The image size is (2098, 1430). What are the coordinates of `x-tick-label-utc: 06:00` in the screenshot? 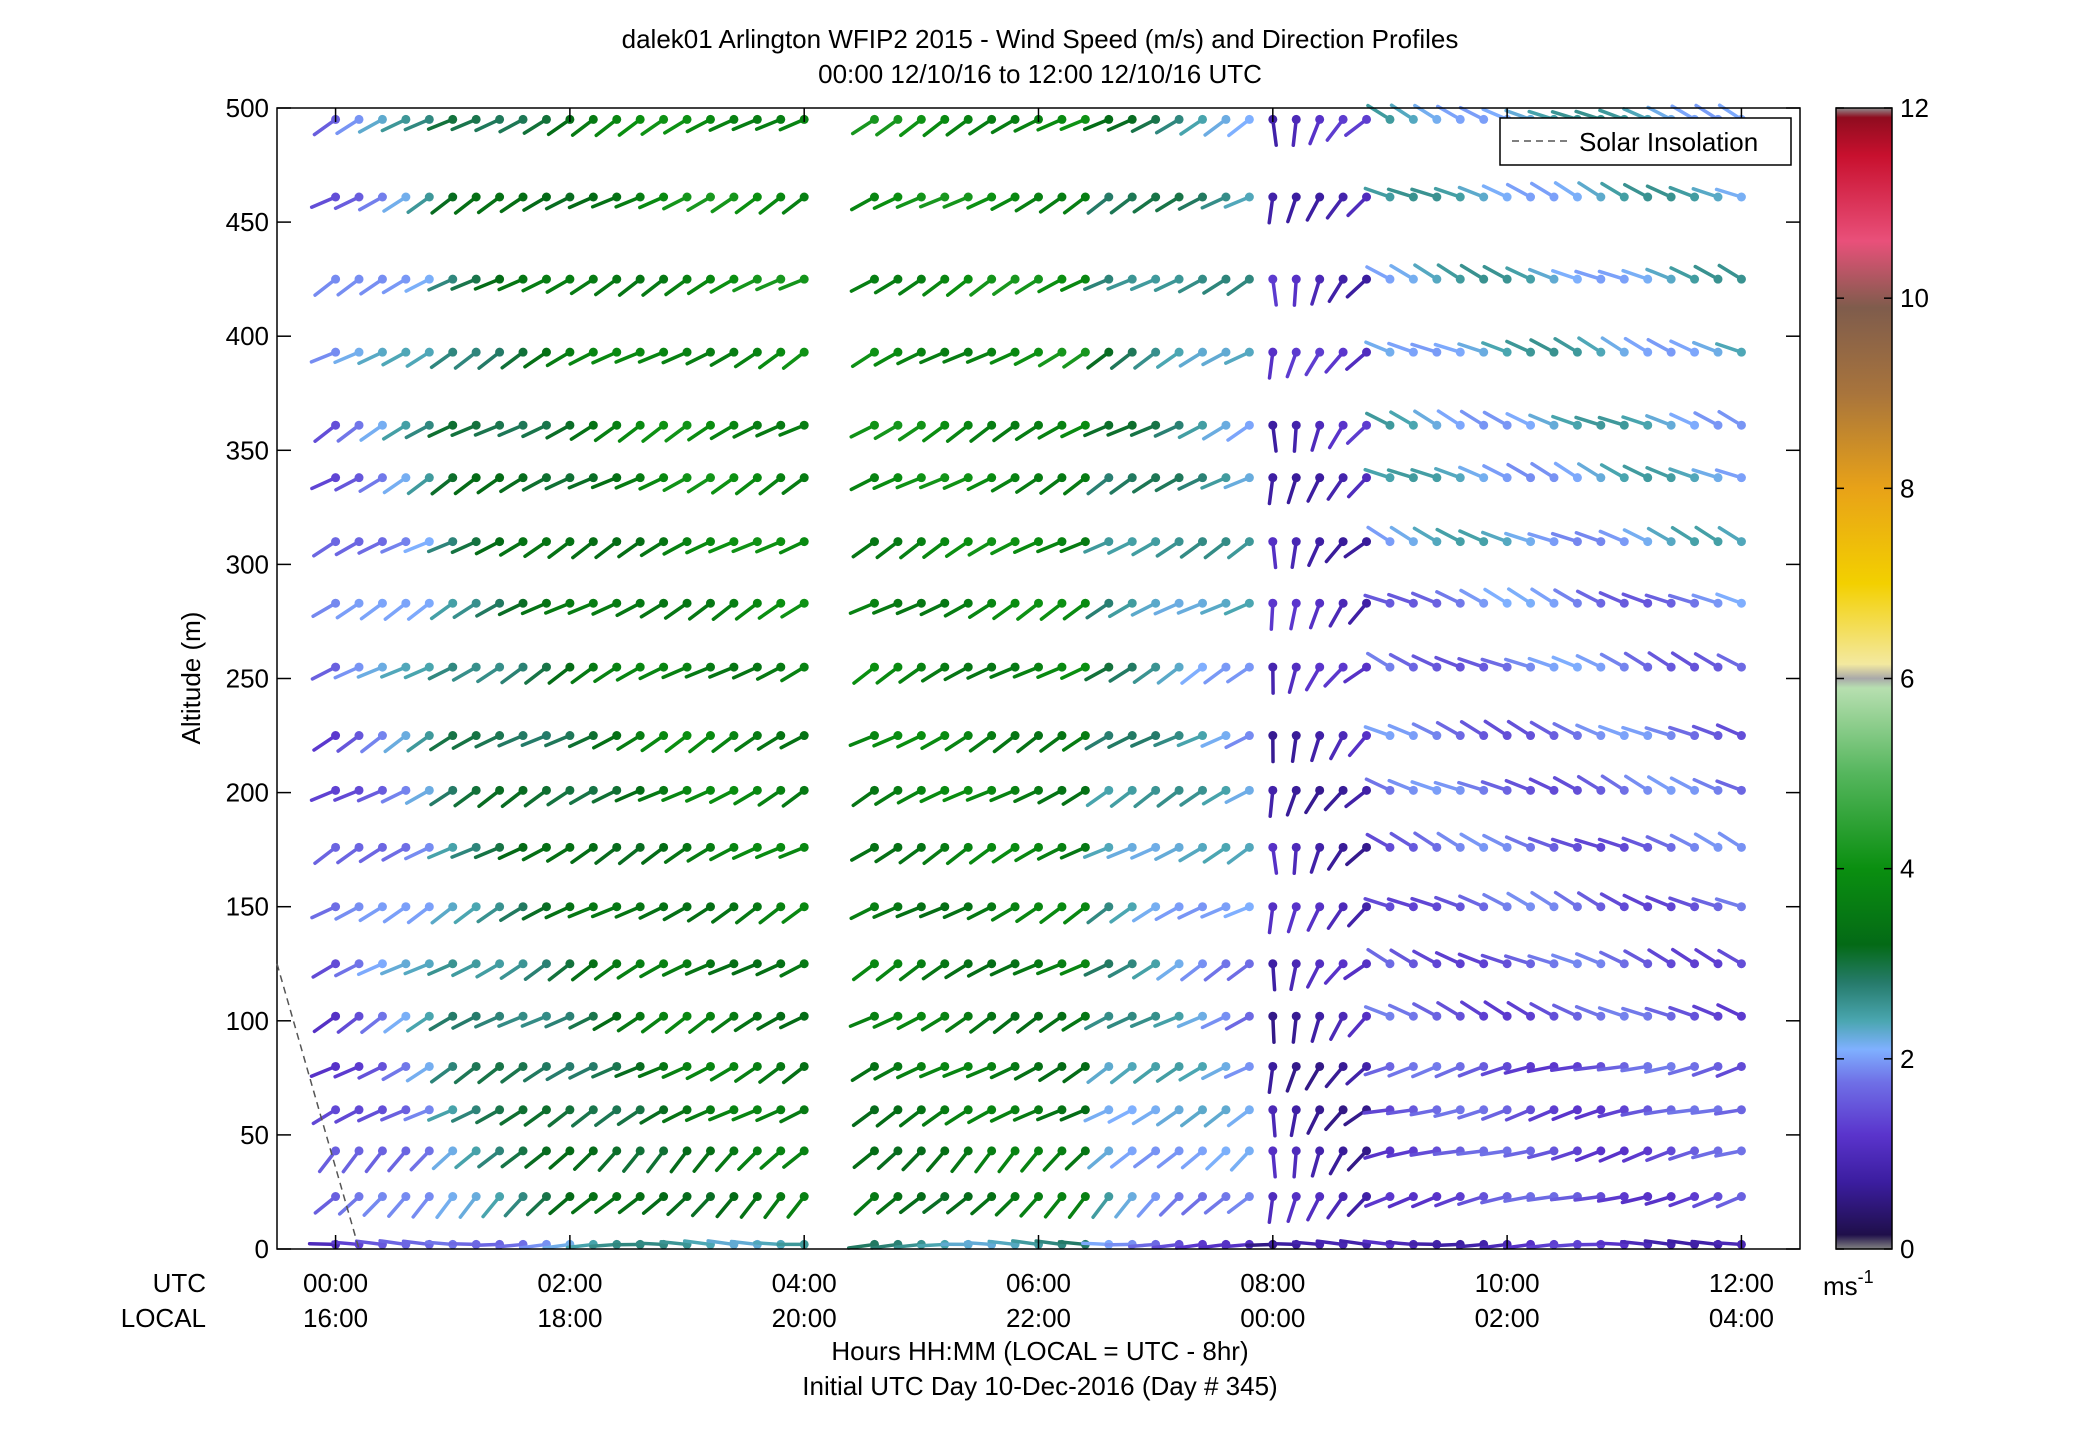 It's located at (1038, 1283).